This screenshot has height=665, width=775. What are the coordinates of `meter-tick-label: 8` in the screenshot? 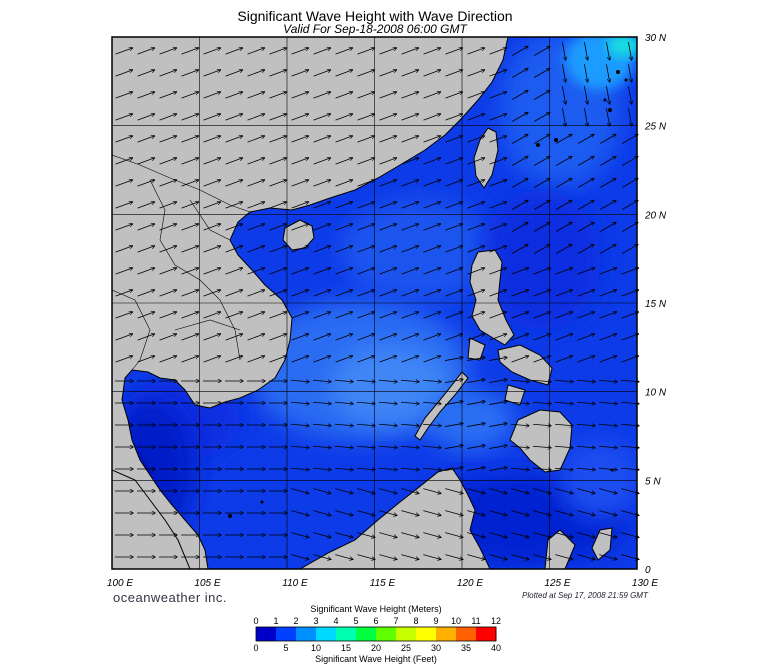 It's located at (415, 621).